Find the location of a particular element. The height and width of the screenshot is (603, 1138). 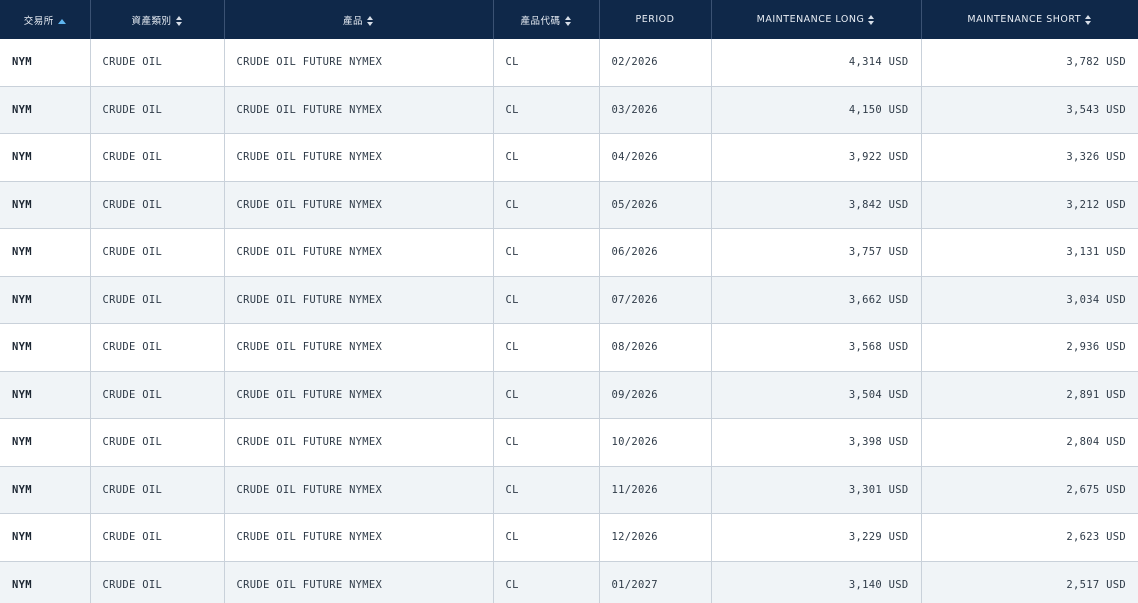

header-label: MAINTENANCE SHORT is located at coordinates (1024, 19).